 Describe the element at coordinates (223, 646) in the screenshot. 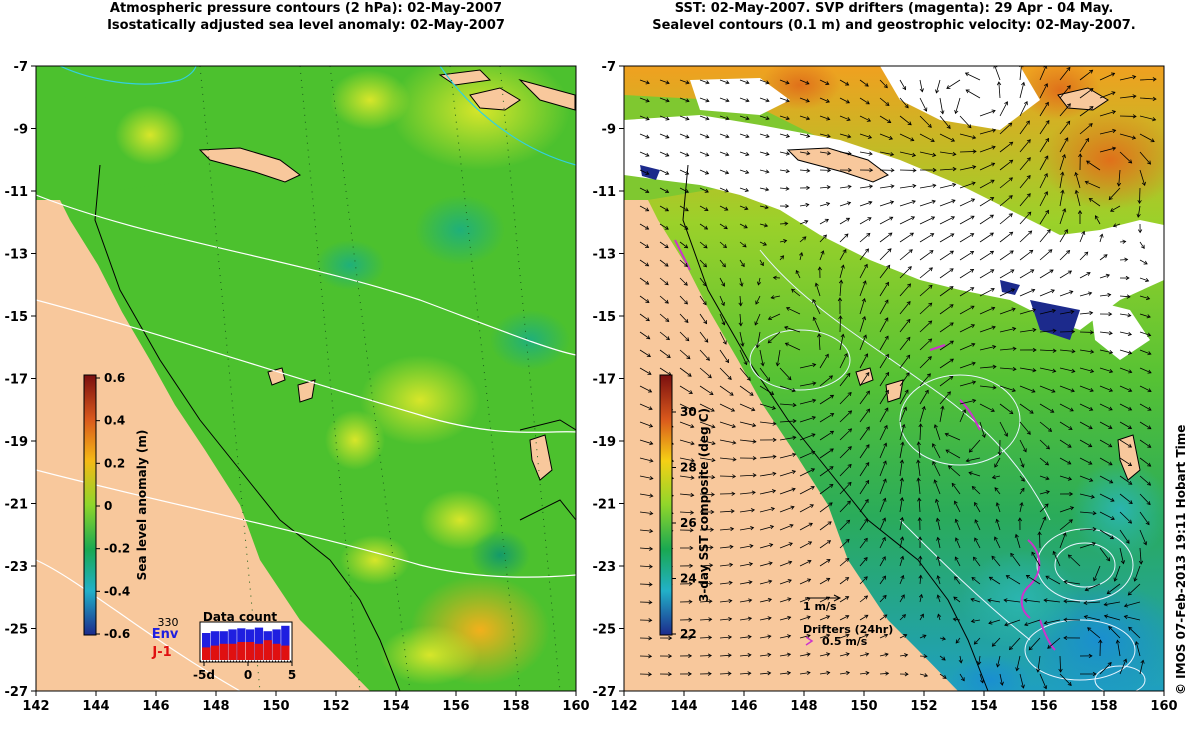

I see `data-count-inset: Data count 330 Env J-1 -5d 0 5` at that location.